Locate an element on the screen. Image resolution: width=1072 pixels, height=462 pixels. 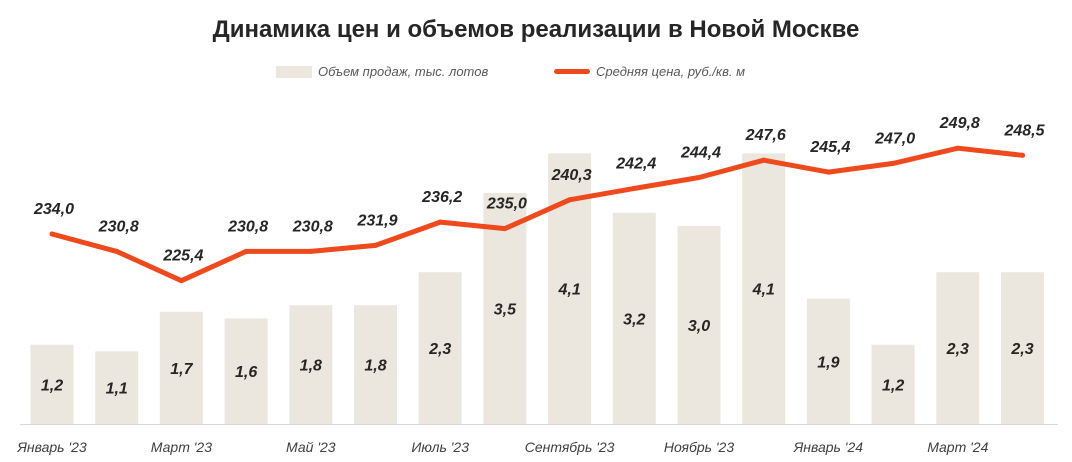
bar-value-label: 1,6 is located at coordinates (246, 372).